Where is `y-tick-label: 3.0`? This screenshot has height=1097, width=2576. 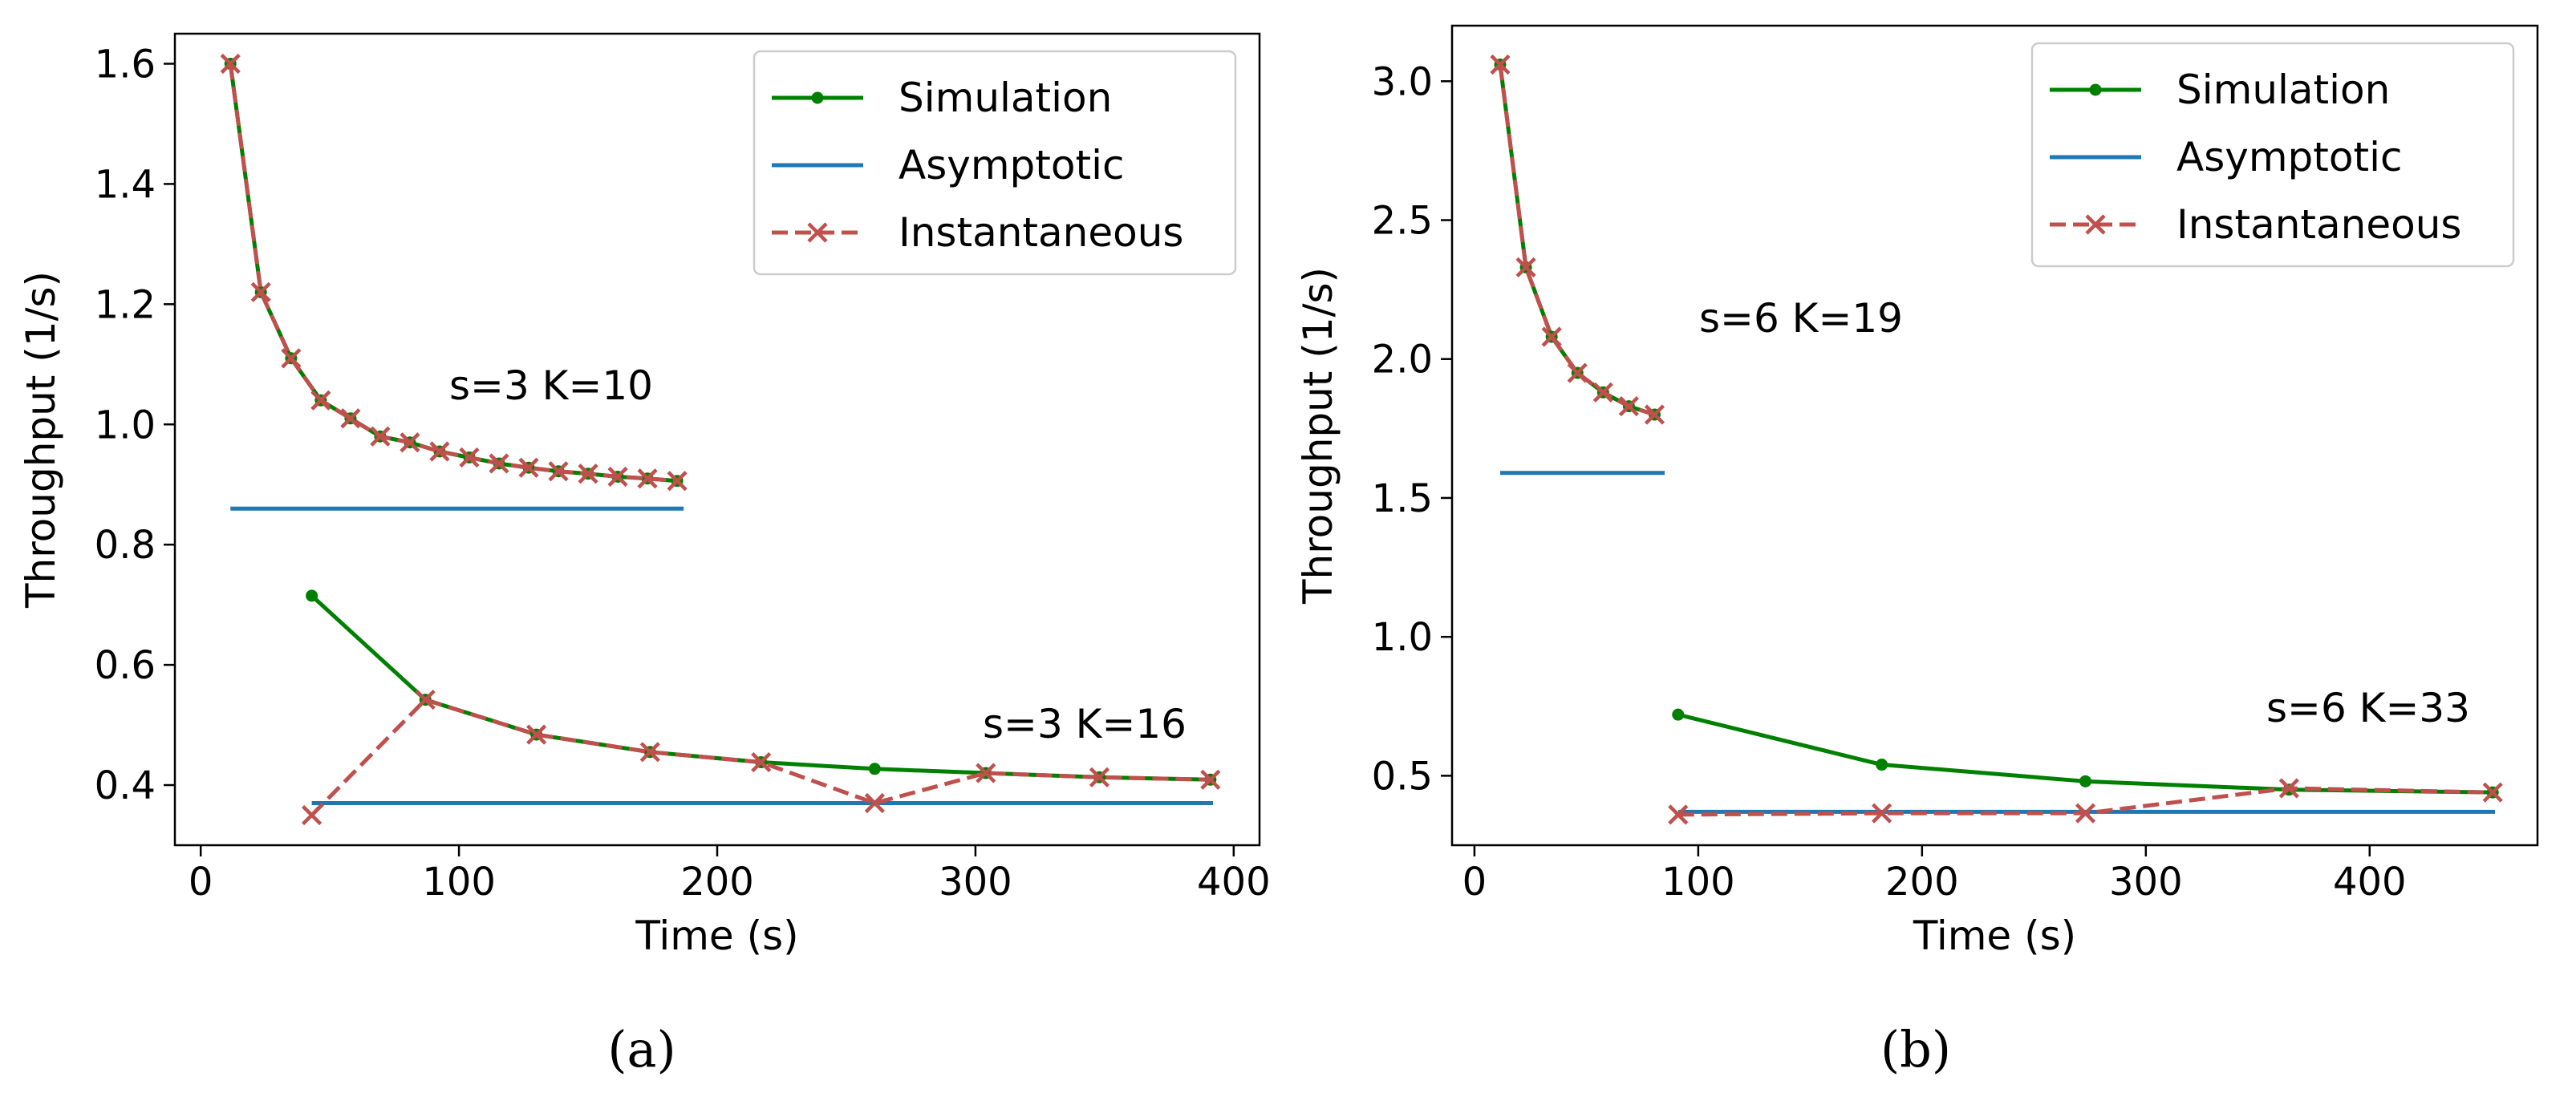
y-tick-label: 3.0 is located at coordinates (1402, 82).